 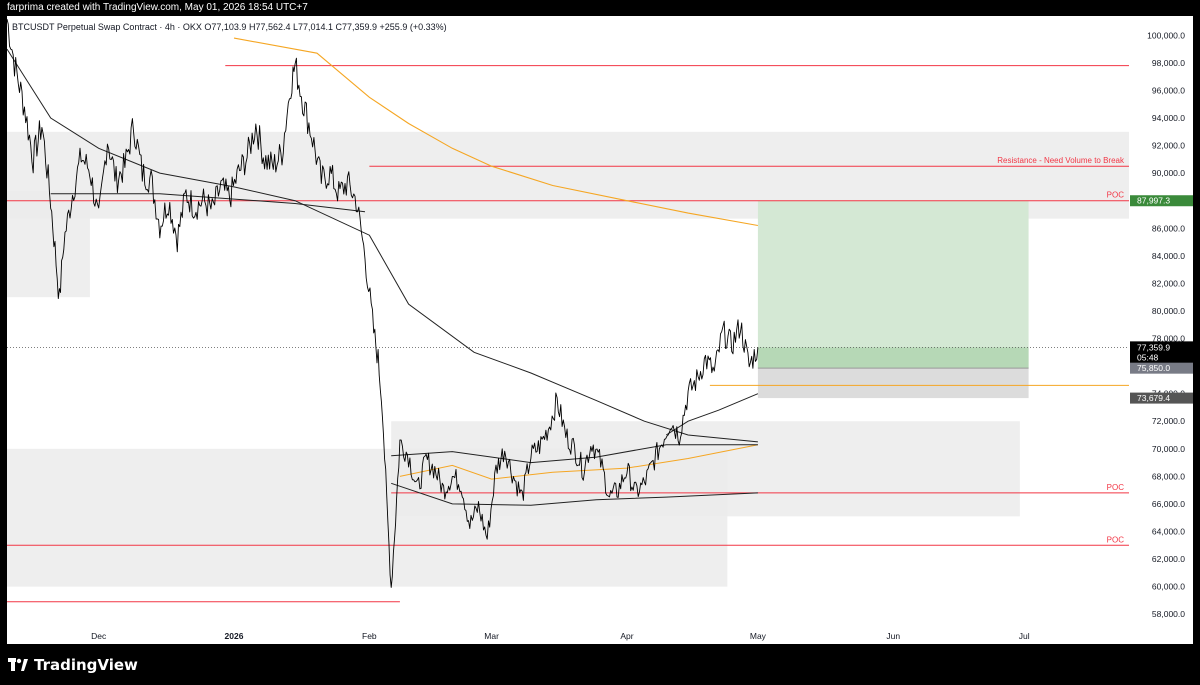 I want to click on price-tick-label: 82,000.0, so click(x=1168, y=283).